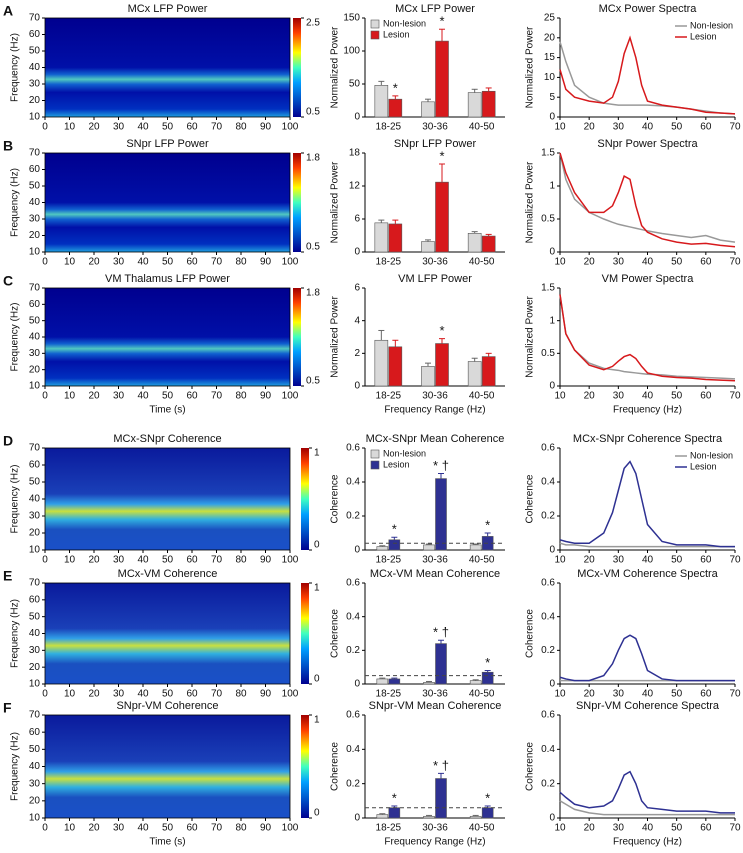 This screenshot has width=743, height=853. Describe the element at coordinates (435, 706) in the screenshot. I see `chart-title: SNpr-VM Mean Coherence` at that location.